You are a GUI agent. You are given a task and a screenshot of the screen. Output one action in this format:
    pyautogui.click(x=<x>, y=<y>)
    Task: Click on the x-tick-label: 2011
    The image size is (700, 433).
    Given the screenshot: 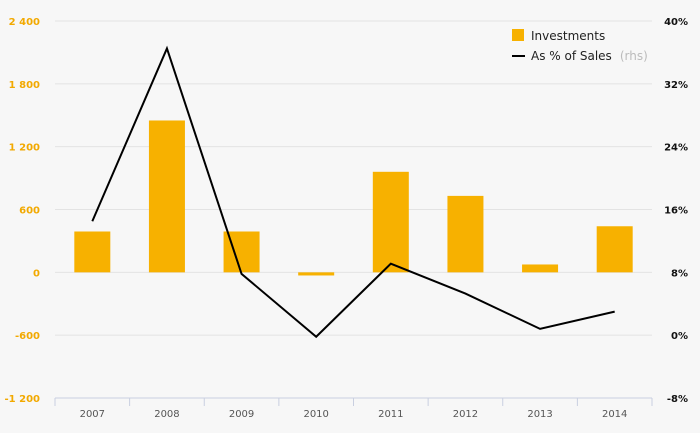 What is the action you would take?
    pyautogui.click(x=390, y=414)
    